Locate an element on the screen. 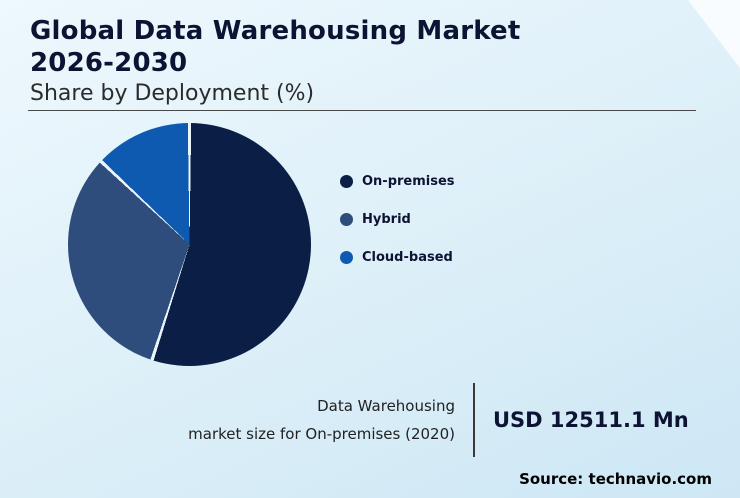  legend-item-hybrid: Hybrid is located at coordinates (397, 219).